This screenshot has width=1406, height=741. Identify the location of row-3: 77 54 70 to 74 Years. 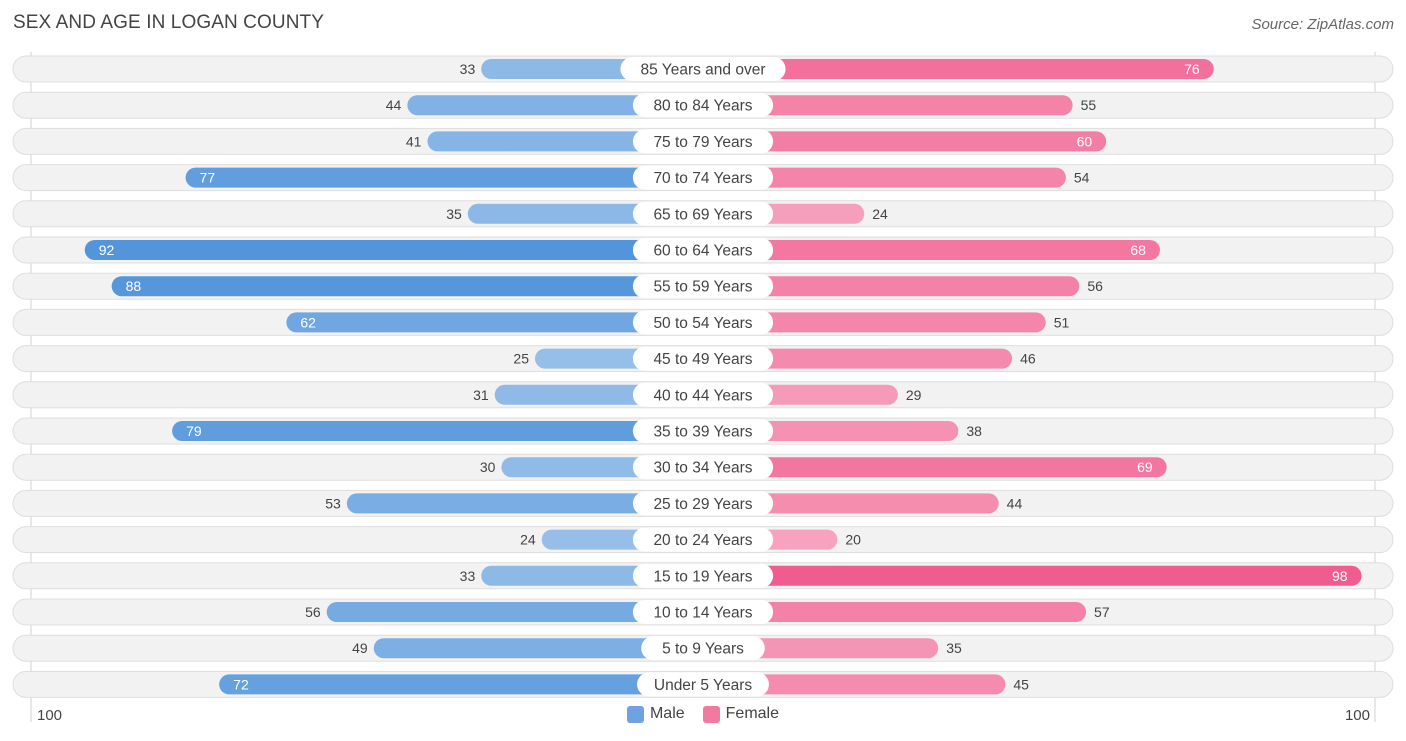
(703, 178).